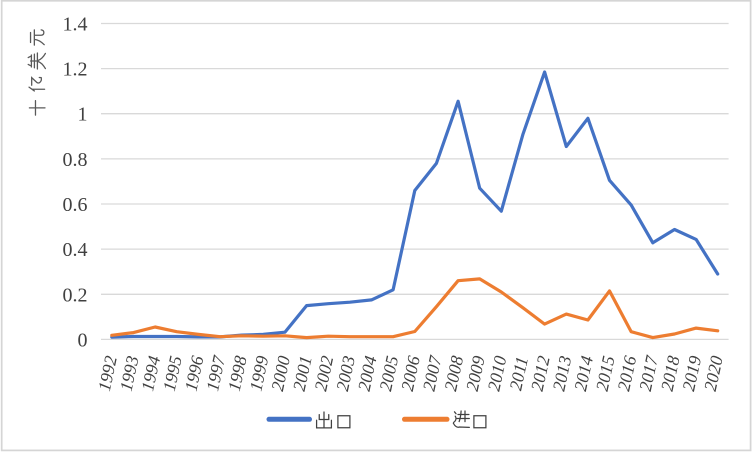 The image size is (752, 452). Describe the element at coordinates (75, 25) in the screenshot. I see `svg-text: 1.4` at that location.